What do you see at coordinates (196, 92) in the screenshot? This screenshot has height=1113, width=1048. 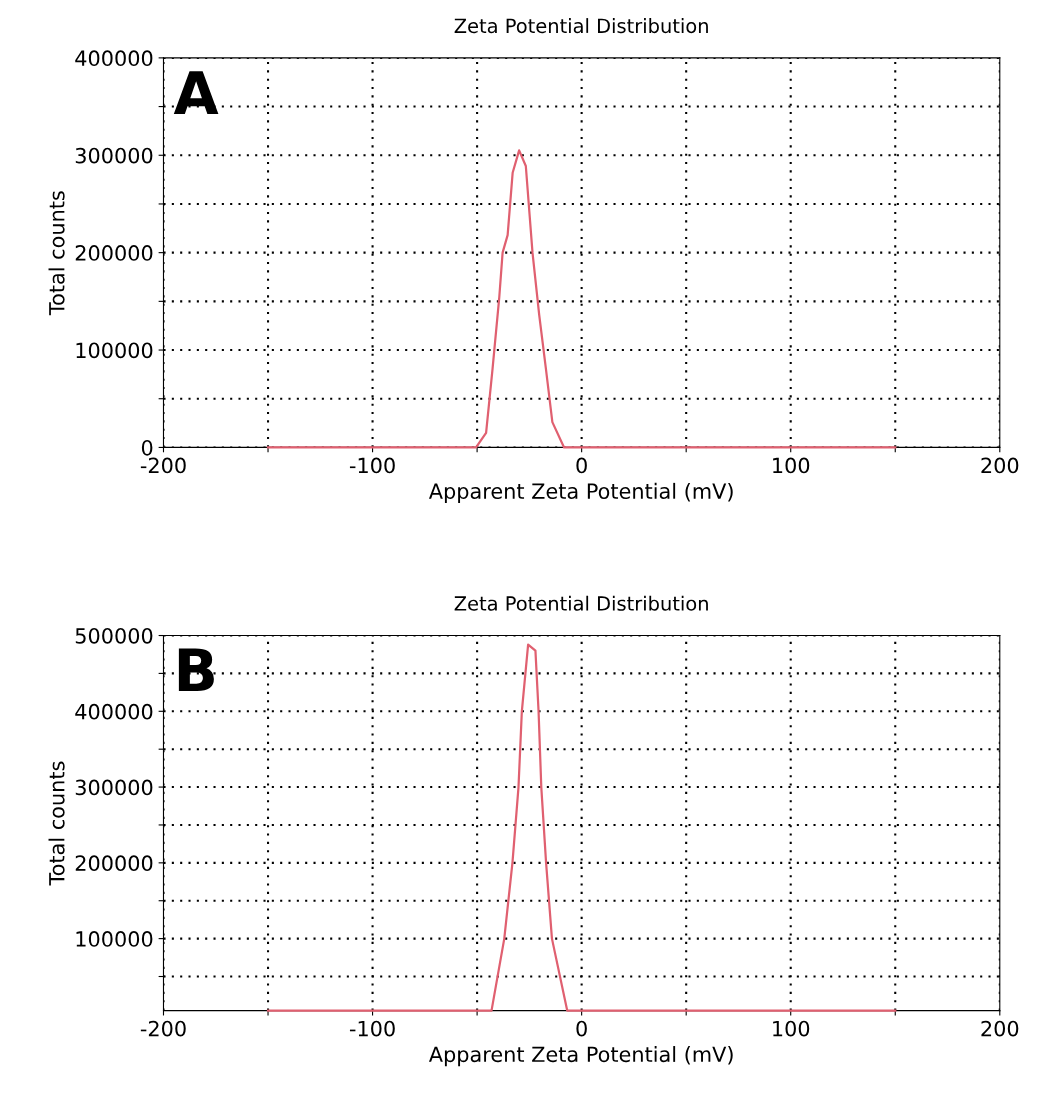 I see `annotation: A` at bounding box center [196, 92].